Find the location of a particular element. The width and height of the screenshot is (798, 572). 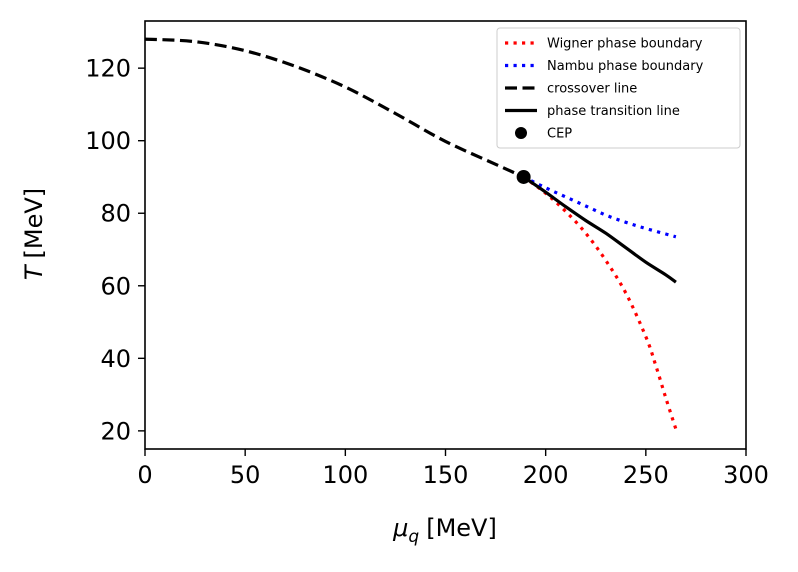

y-tick-label: 120 is located at coordinates (108, 69).